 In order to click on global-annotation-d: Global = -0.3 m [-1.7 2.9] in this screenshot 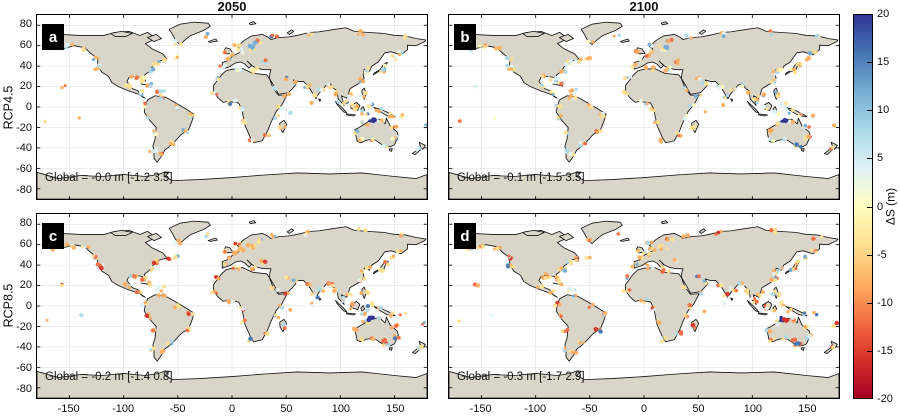, I will do `click(521, 377)`.